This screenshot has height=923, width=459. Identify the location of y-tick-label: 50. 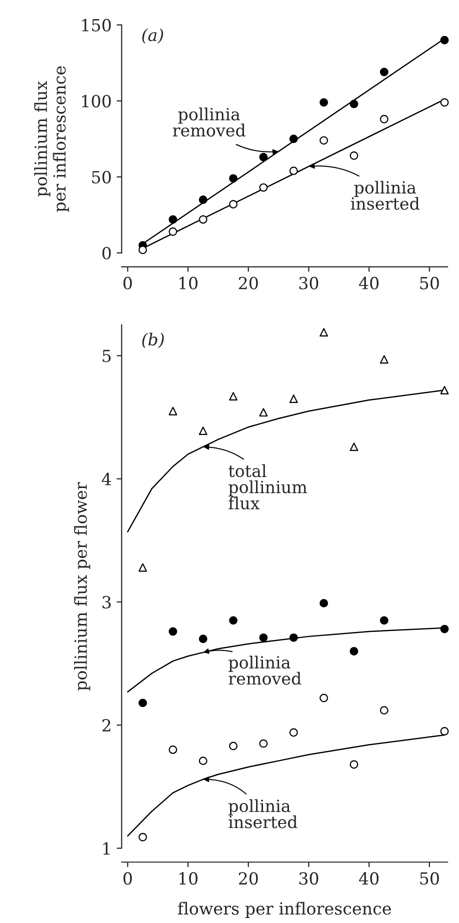
(101, 177).